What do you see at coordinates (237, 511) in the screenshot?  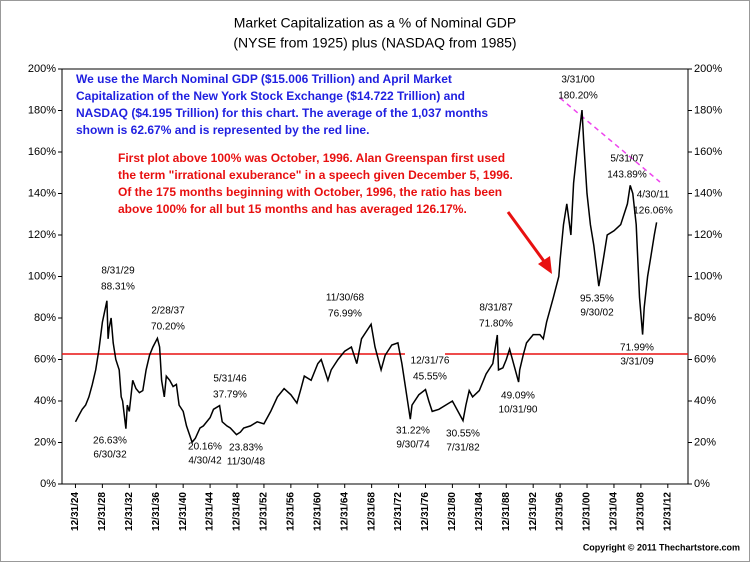 I see `x-tick-label: 12/31/48` at bounding box center [237, 511].